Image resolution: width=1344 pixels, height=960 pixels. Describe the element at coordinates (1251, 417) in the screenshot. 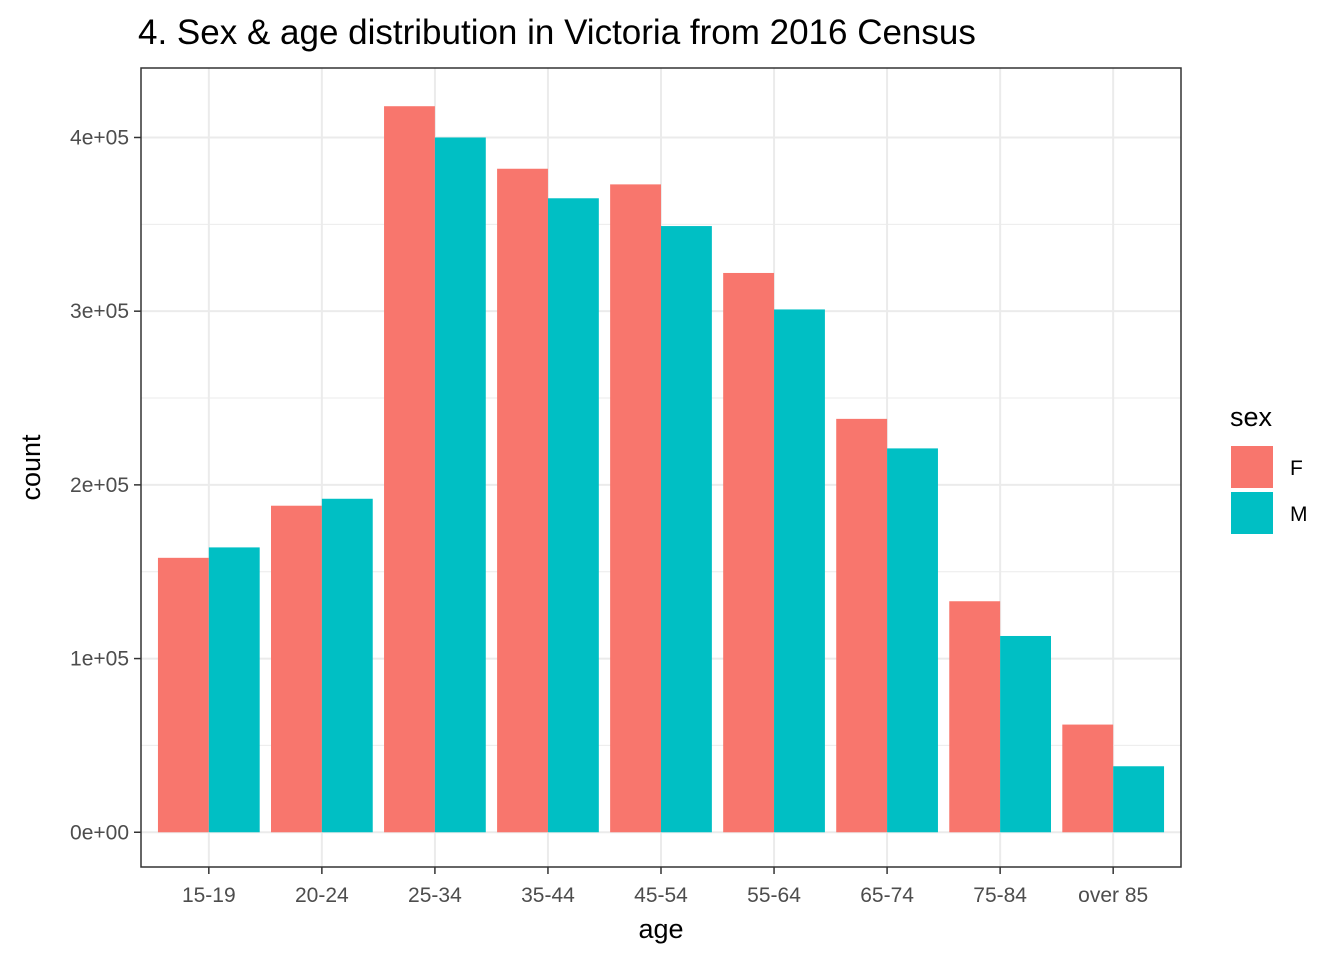

I see `legend-title: sex` at that location.